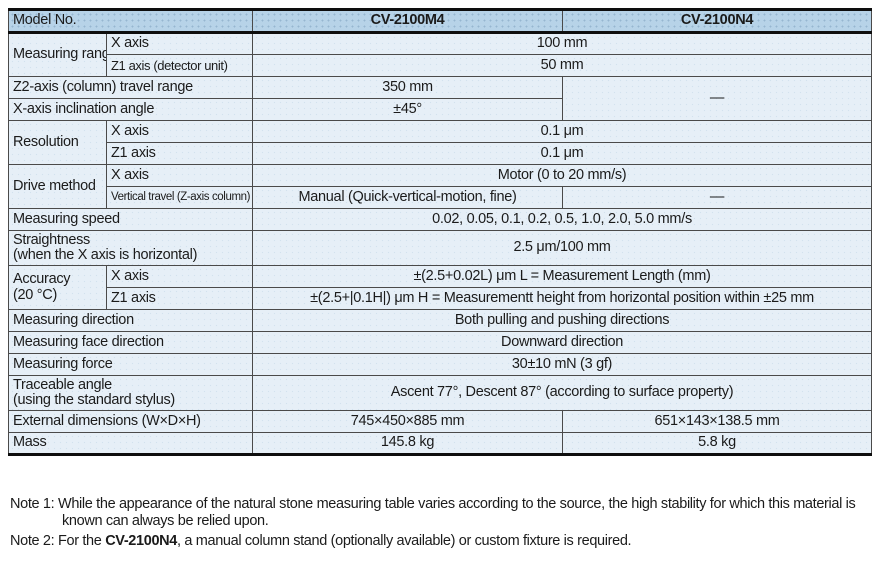  I want to click on model-n4-header: CV-2100N4, so click(717, 21).